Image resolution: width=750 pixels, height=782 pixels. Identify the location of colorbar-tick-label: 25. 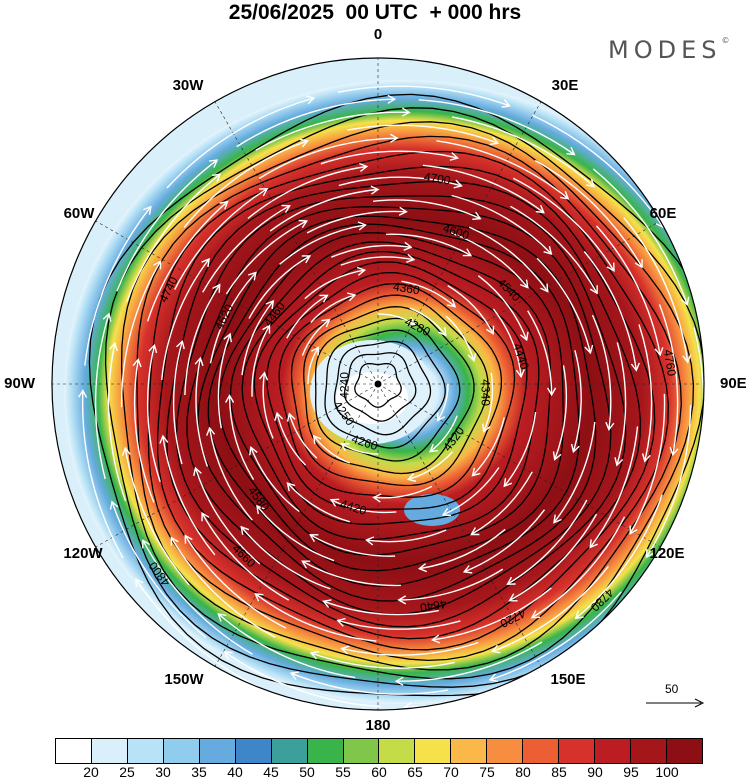
(127, 772).